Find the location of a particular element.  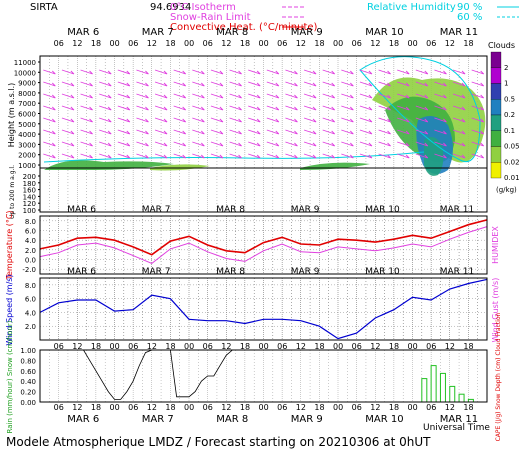

height-tick-label: 11000 is located at coordinates (25, 63).